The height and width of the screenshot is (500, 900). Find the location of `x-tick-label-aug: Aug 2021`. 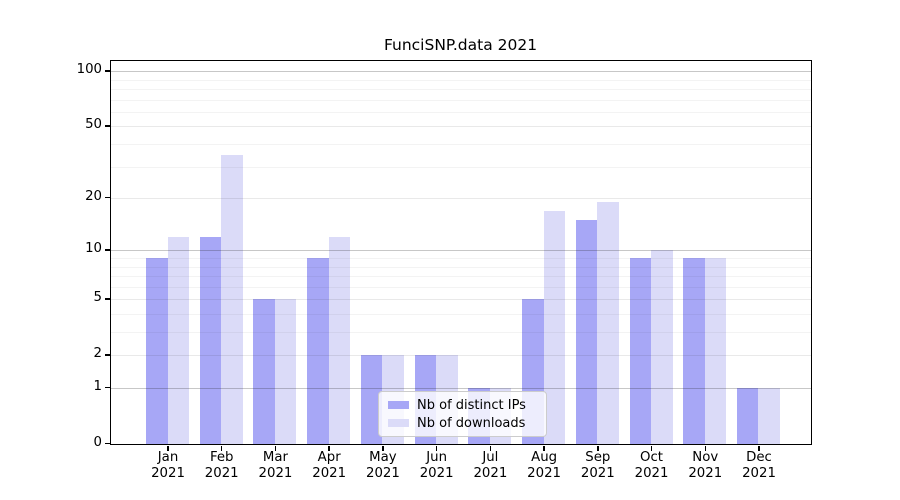

x-tick-label-aug: Aug 2021 is located at coordinates (544, 466).